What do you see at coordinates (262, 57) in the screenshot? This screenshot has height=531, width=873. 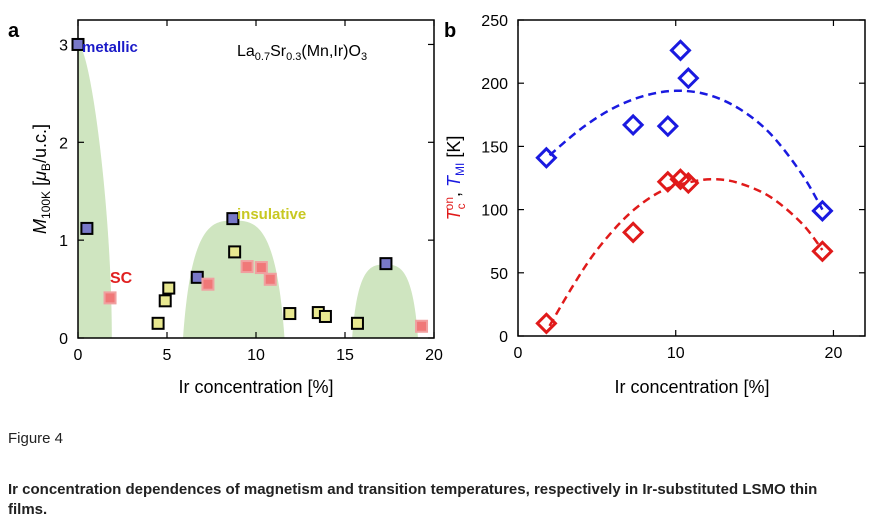 I see `formula-sub-1: 0.7` at bounding box center [262, 57].